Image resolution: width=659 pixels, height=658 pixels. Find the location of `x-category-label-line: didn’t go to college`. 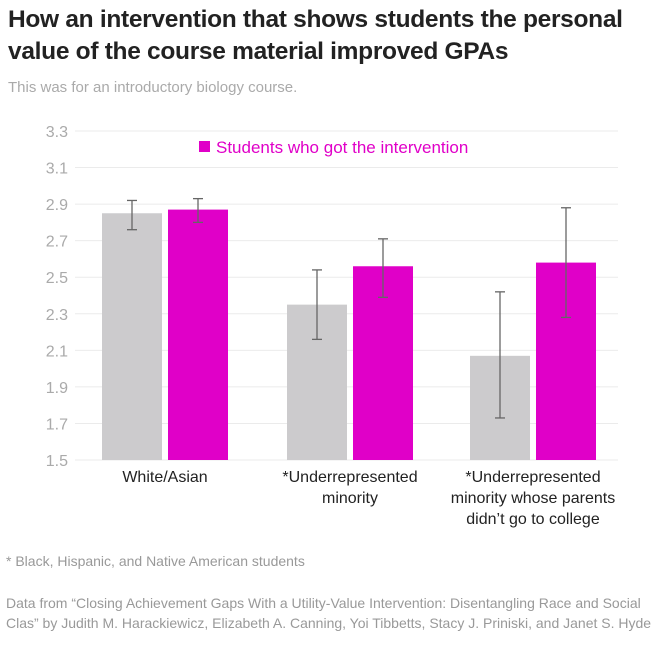

x-category-label-line: didn’t go to college is located at coordinates (533, 519).